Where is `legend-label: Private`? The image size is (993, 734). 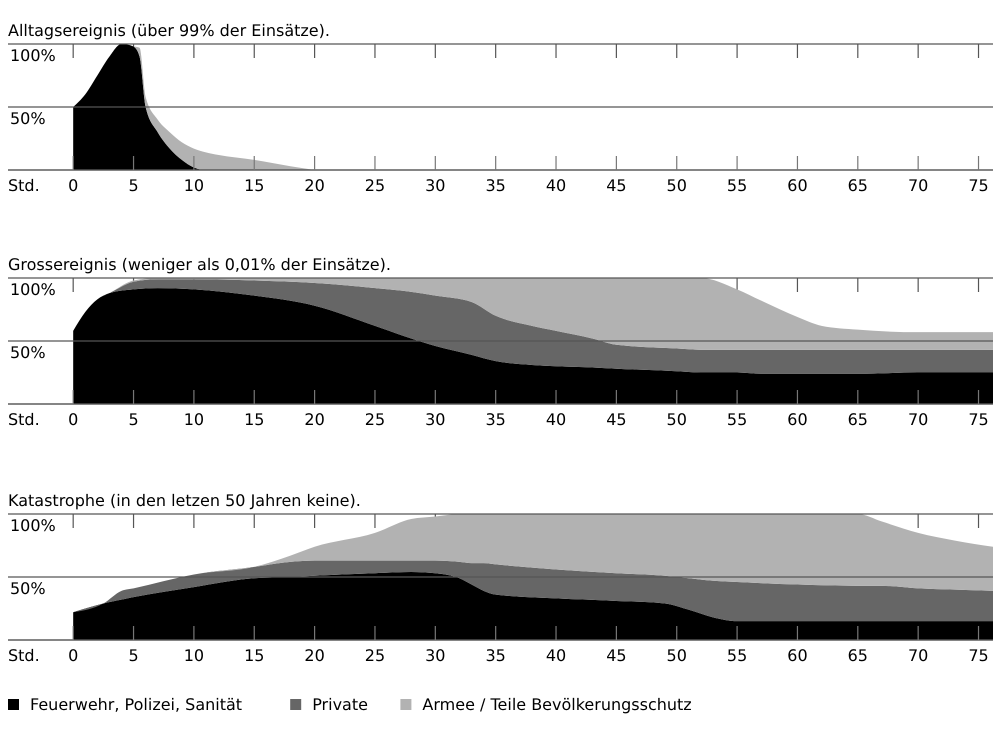
legend-label: Private is located at coordinates (340, 704).